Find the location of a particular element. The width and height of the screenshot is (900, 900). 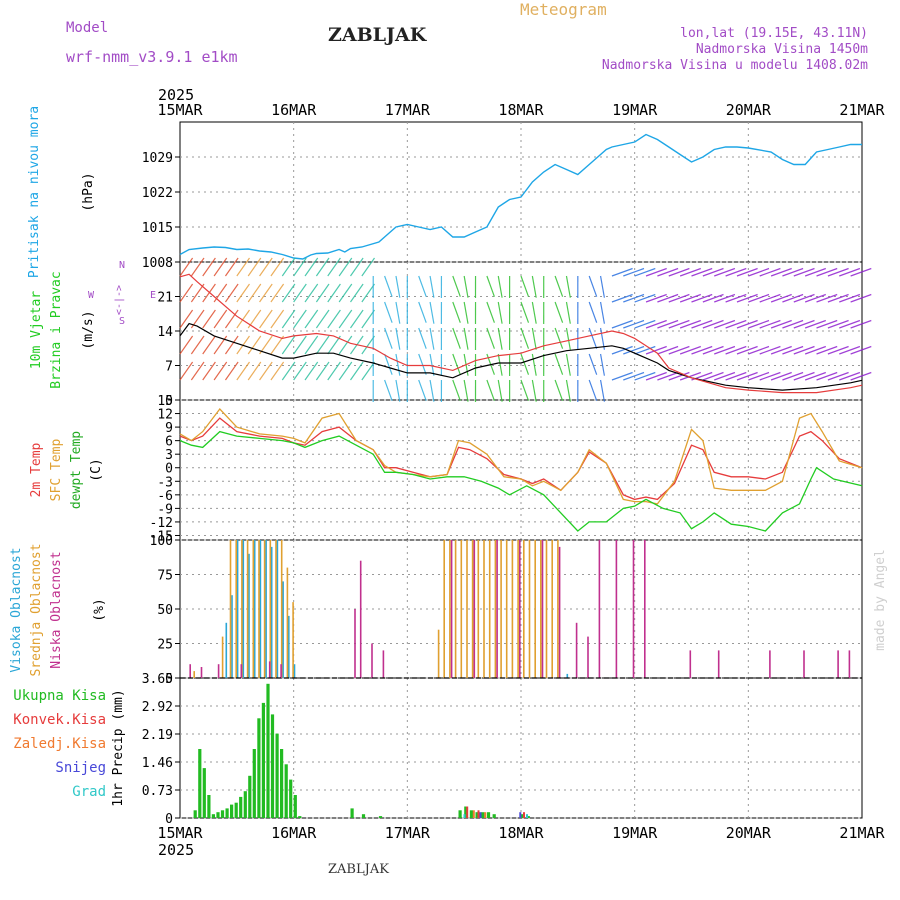

model-label: Model is located at coordinates (87, 28).